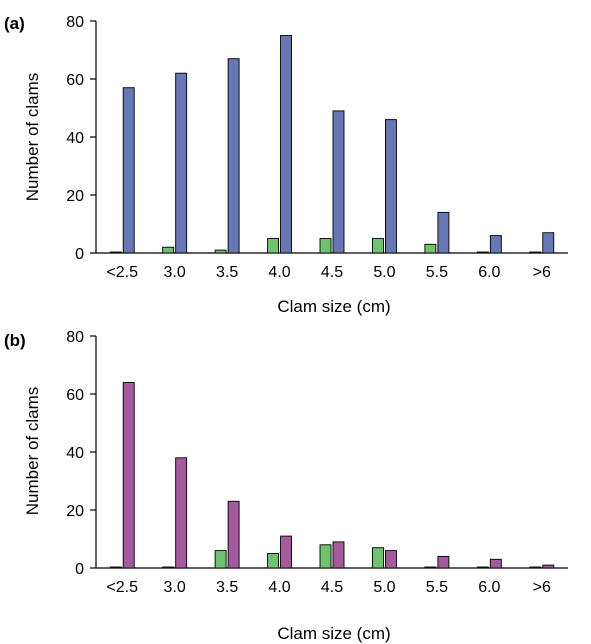 The image size is (591, 644). What do you see at coordinates (227, 272) in the screenshot?
I see `panel-a-x-tick-label: 3.5` at bounding box center [227, 272].